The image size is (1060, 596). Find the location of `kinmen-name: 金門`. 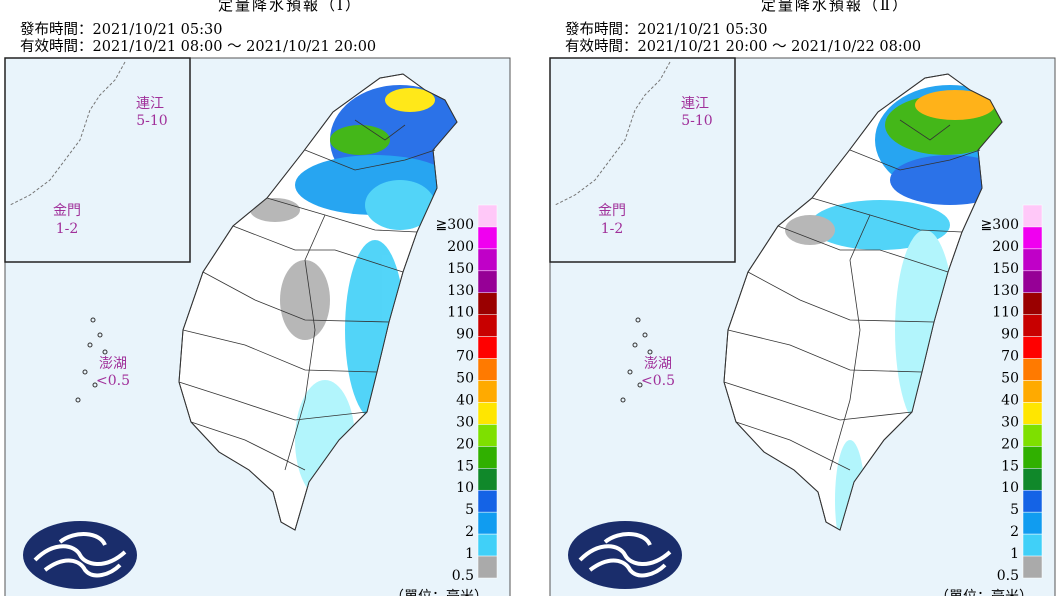

kinmen-name: 金門 is located at coordinates (612, 211).